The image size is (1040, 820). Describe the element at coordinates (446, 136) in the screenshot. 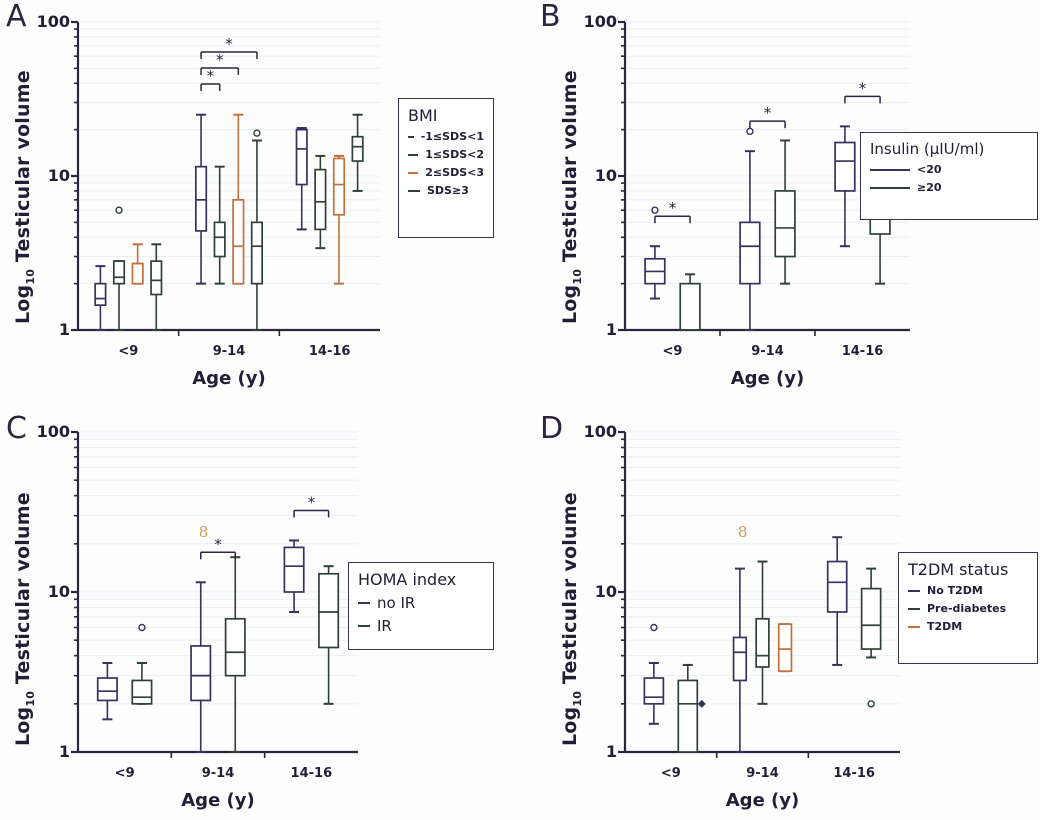

I see `legend-item: -1≤SDS<1` at that location.